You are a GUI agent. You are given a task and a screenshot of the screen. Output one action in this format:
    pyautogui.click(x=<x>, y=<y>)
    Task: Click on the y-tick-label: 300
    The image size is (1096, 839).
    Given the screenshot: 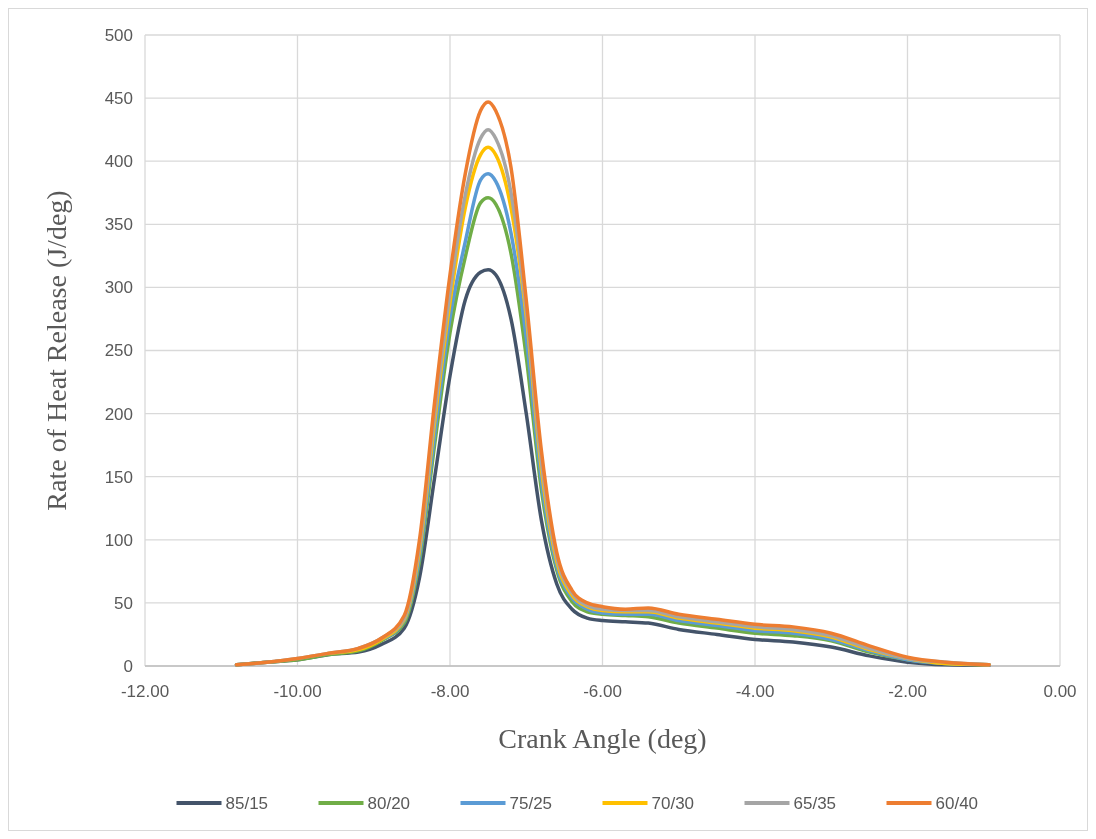 What is the action you would take?
    pyautogui.click(x=118, y=288)
    